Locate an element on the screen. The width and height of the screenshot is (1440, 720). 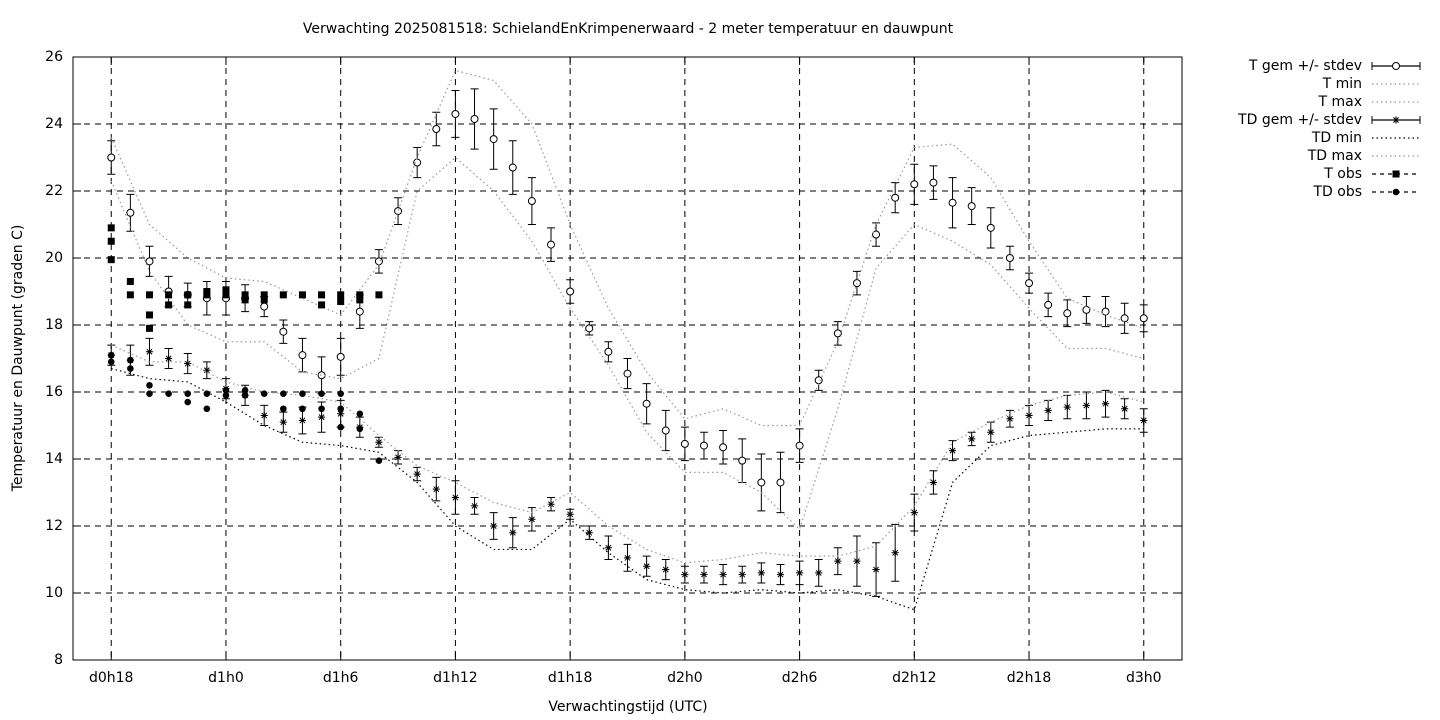
x-tick-label: d1h12 is located at coordinates (455, 678).